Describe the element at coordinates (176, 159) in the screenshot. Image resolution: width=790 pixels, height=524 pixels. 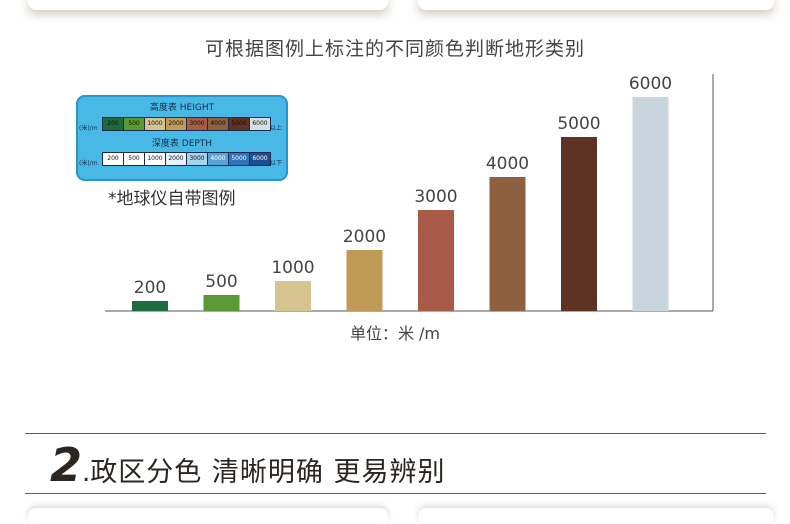
I see `legend-depth-cell-2000: 2000` at that location.